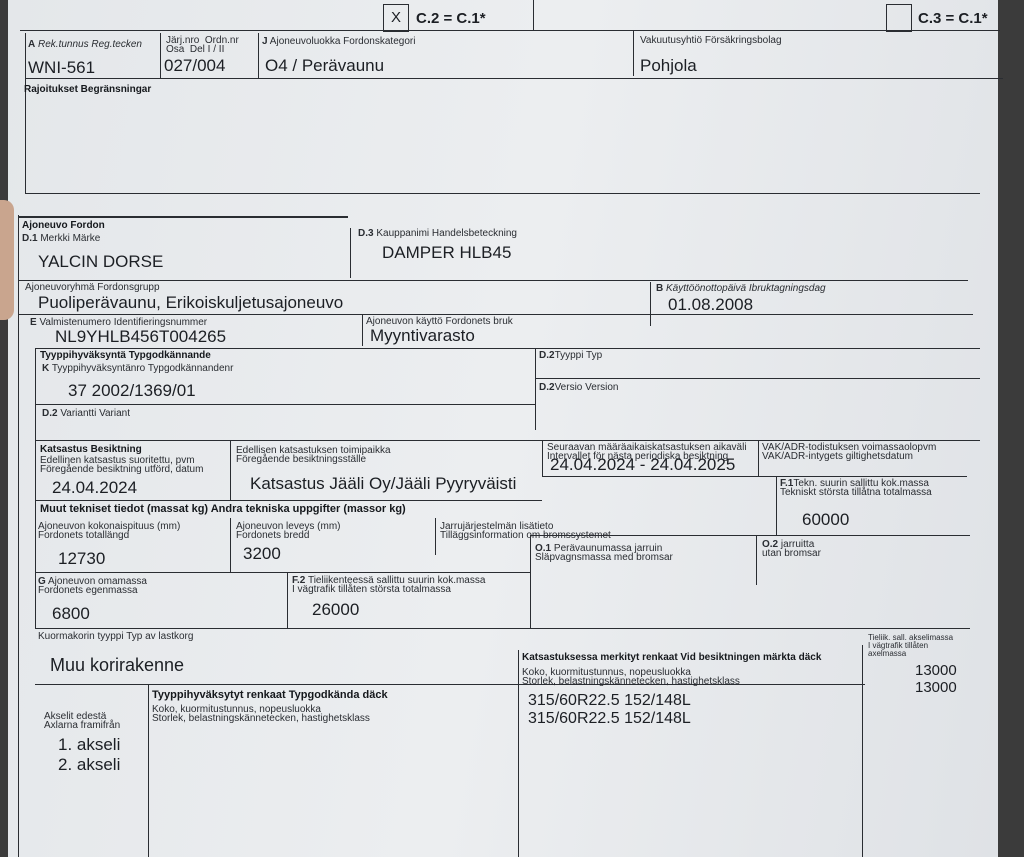  What do you see at coordinates (70, 238) in the screenshot?
I see `make-label: Merkki Märke` at bounding box center [70, 238].